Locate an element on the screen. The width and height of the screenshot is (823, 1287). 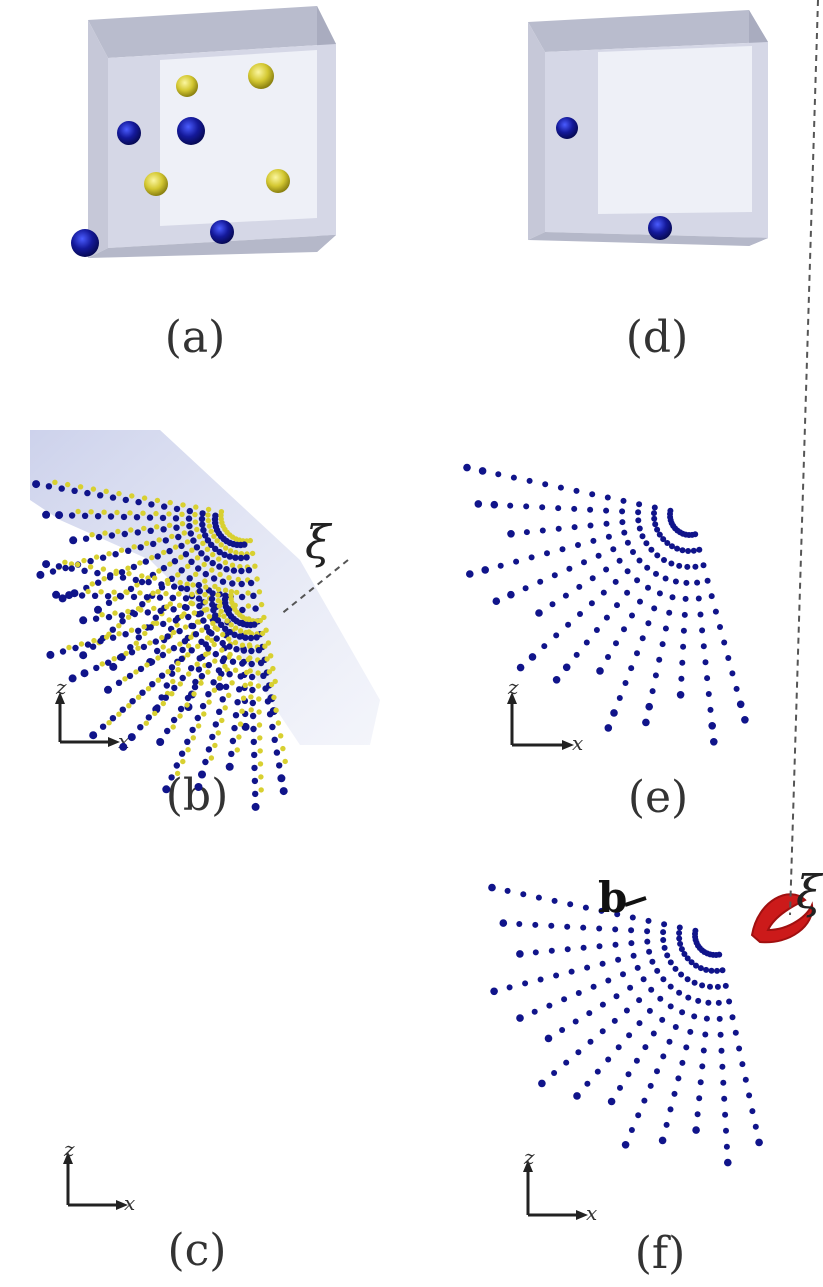
box-3d-a is located at coordinates (212, 132).